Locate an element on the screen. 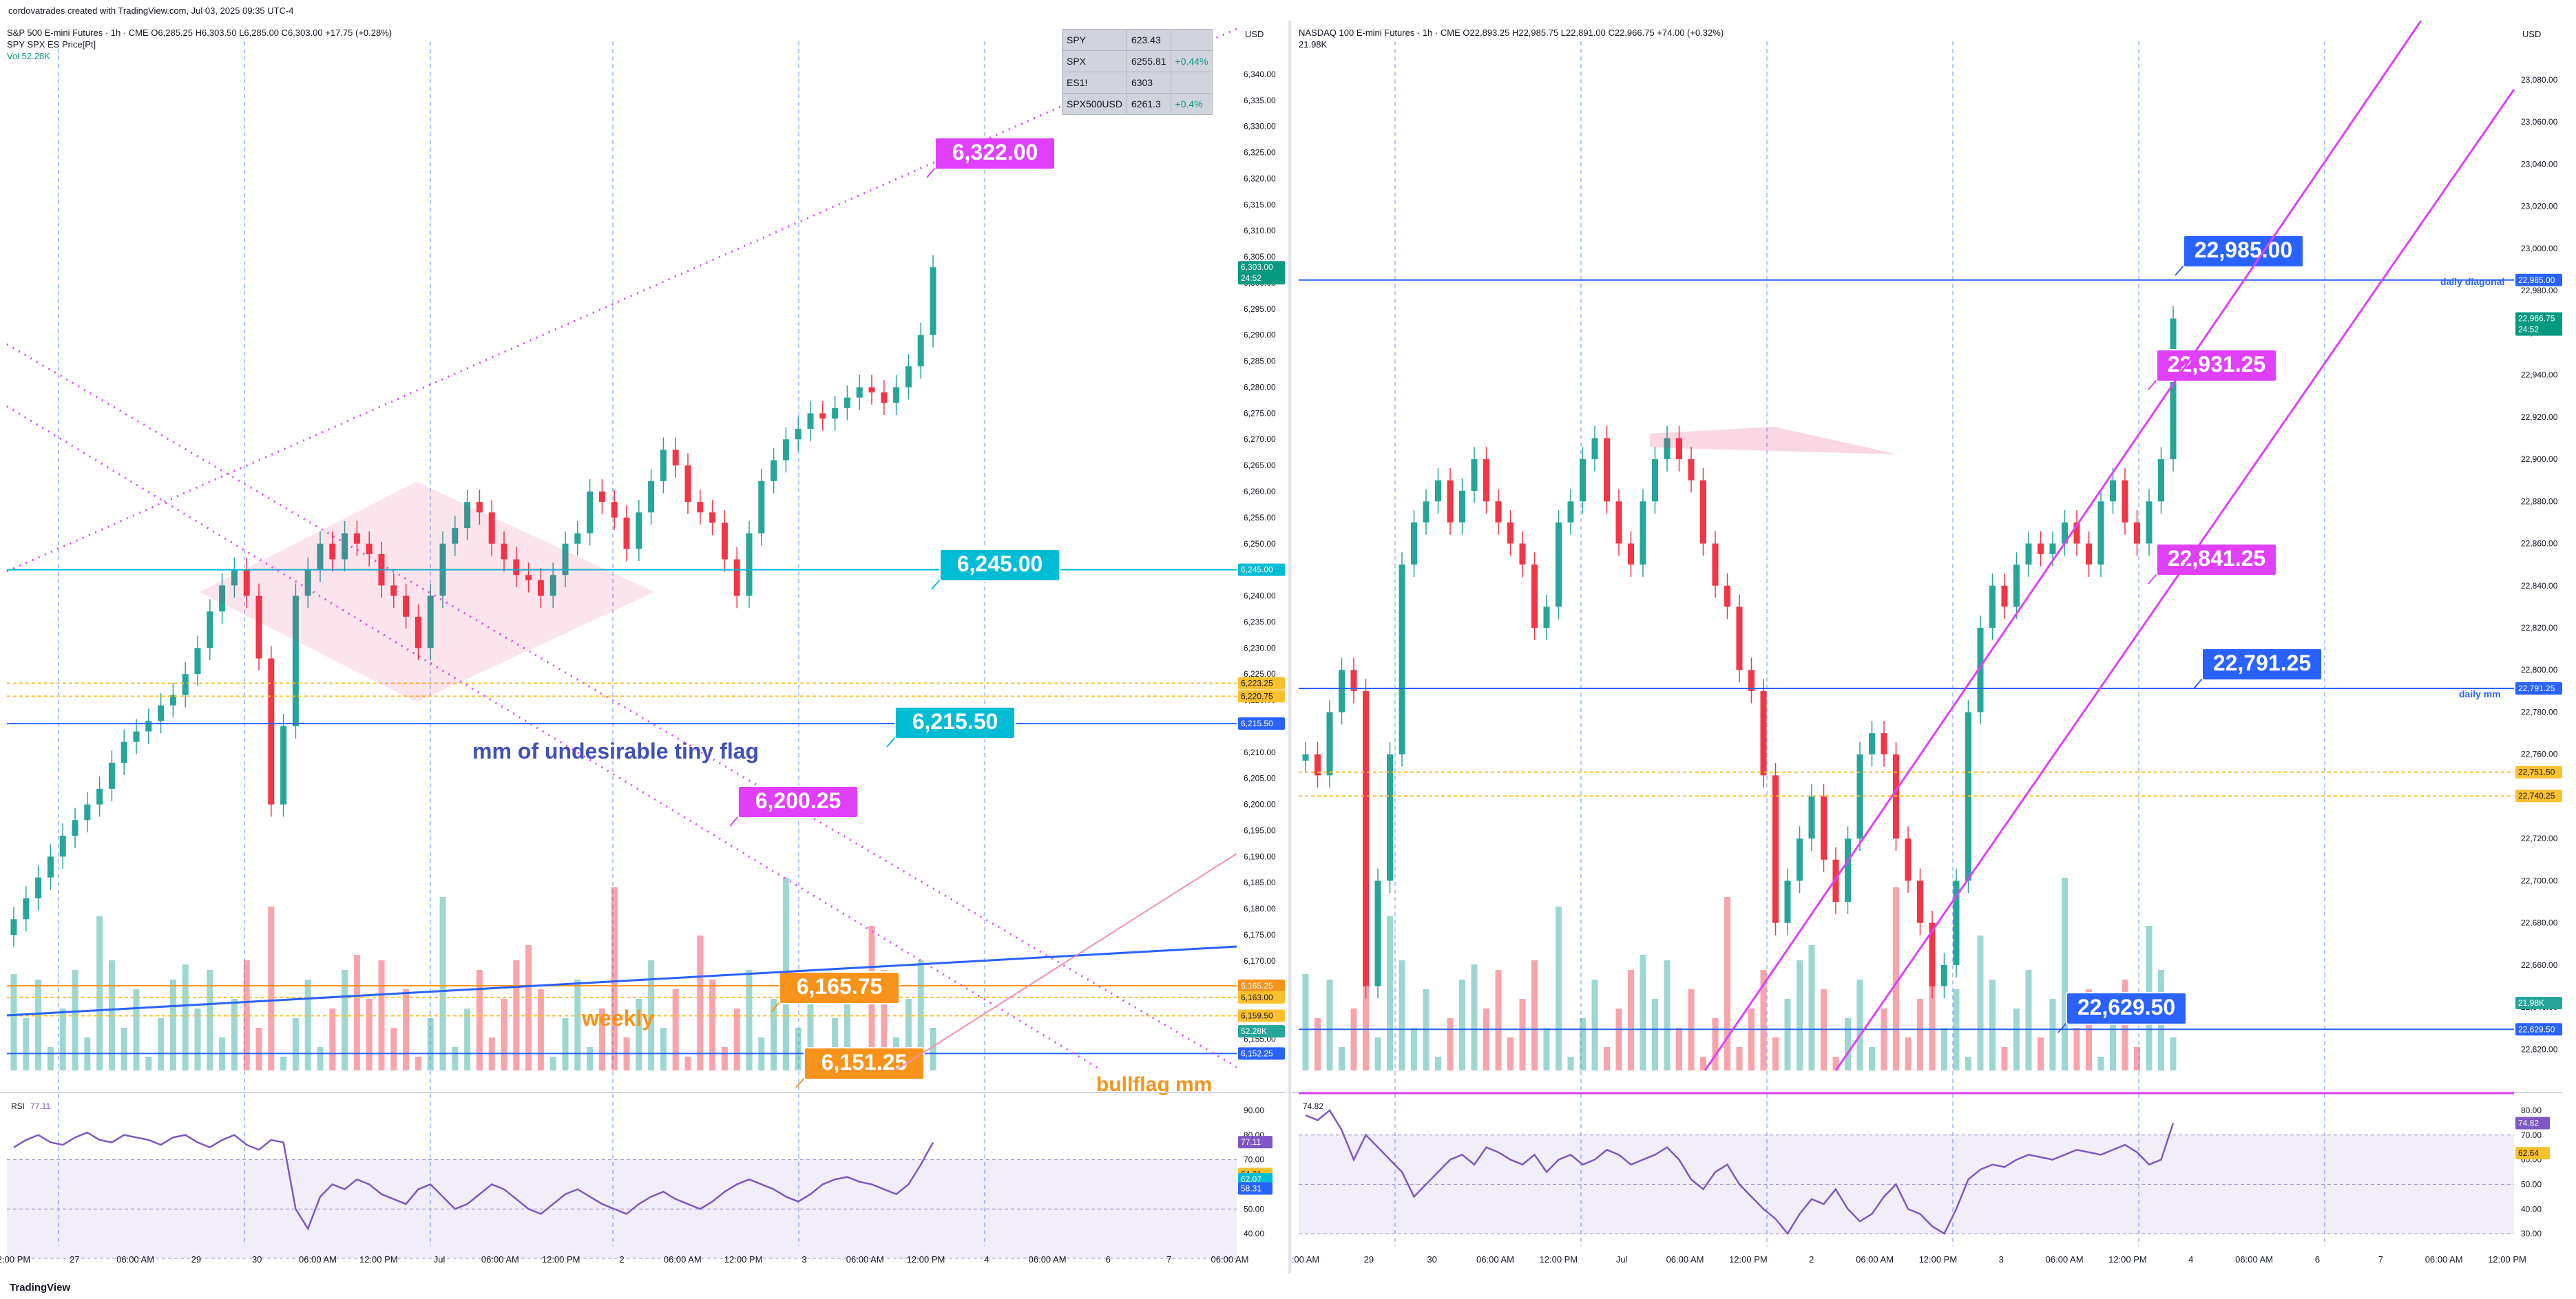 Image resolution: width=2576 pixels, height=1299 pixels. time-axis-label: 7 is located at coordinates (1168, 1260).